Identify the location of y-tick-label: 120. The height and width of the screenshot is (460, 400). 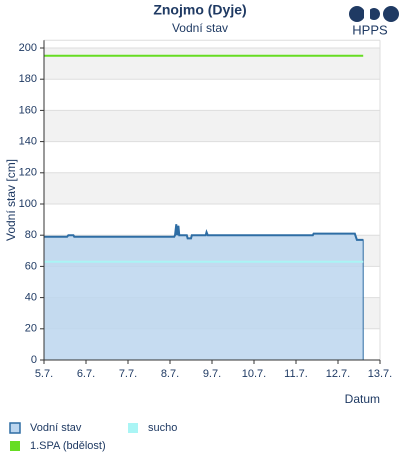
(28, 173).